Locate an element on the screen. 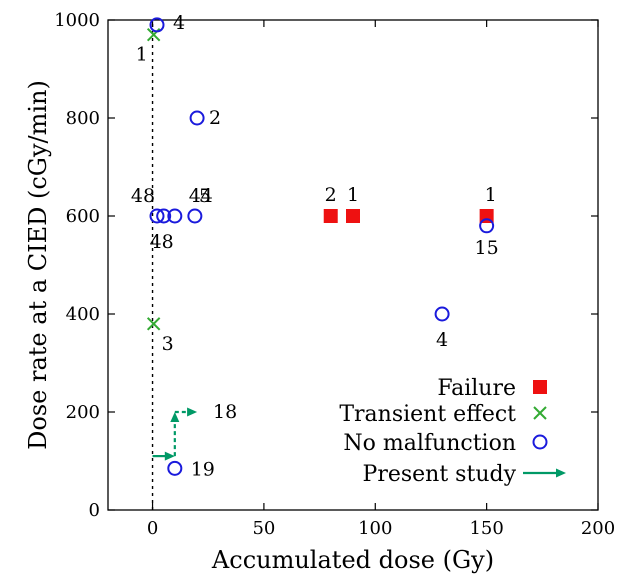  y-tick-label: 400 is located at coordinates (83, 314).